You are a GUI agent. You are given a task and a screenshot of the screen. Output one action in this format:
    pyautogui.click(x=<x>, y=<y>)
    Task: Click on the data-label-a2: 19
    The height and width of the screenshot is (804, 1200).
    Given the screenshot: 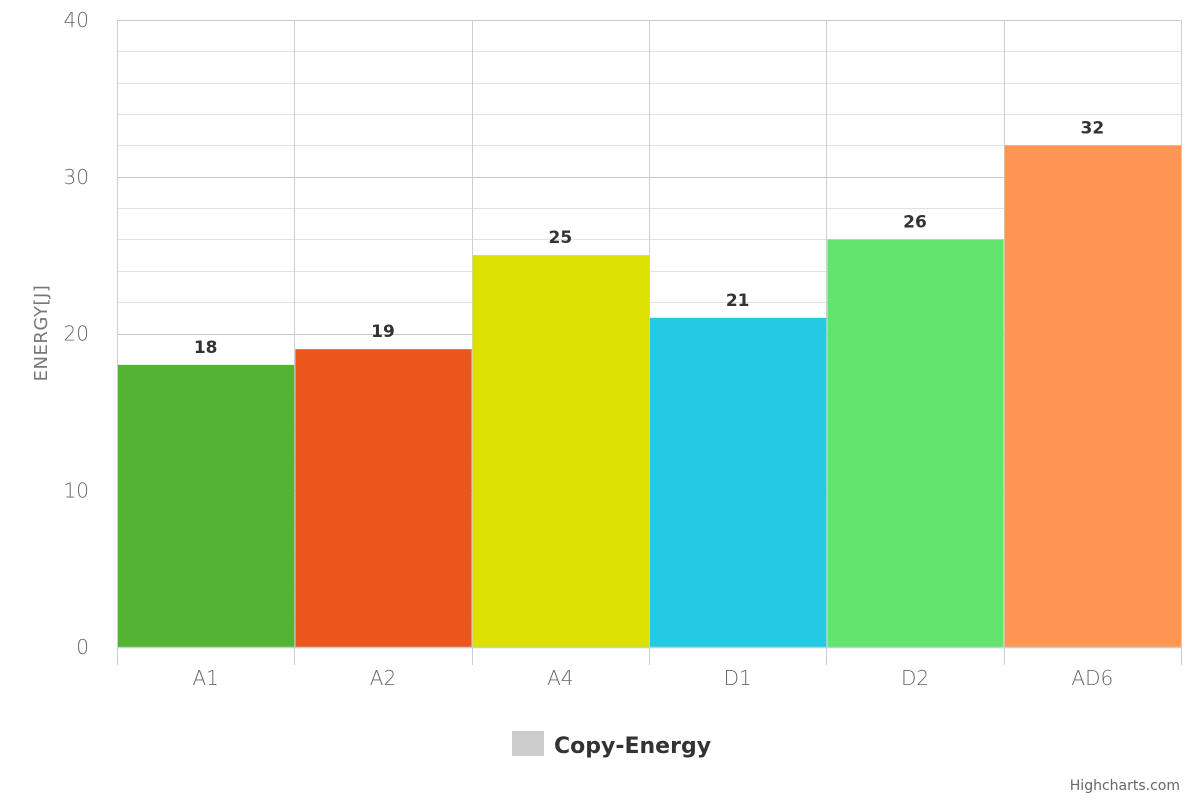 What is the action you would take?
    pyautogui.click(x=383, y=332)
    